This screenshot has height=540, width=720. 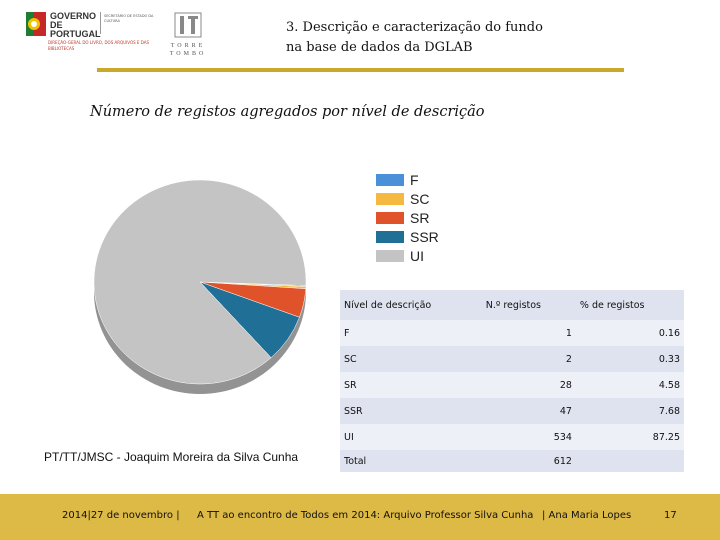 What do you see at coordinates (612, 305) in the screenshot?
I see `table-header: % de registos` at bounding box center [612, 305].